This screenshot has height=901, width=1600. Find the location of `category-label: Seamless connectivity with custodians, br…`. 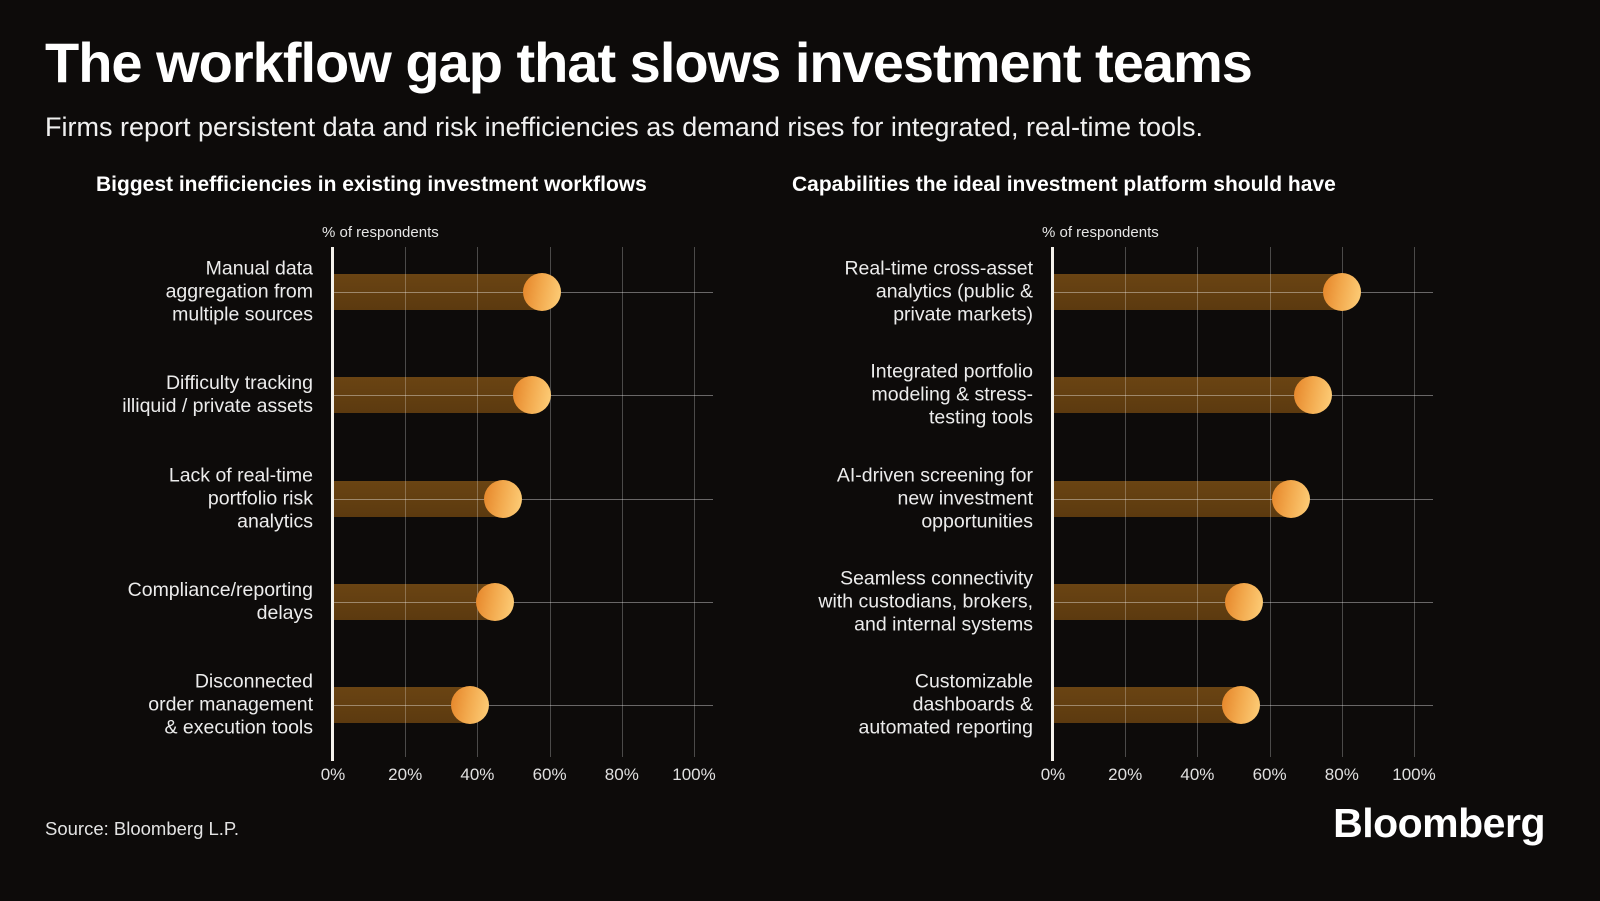

category-label: Seamless connectivity with custodians, br… is located at coordinates (925, 601).